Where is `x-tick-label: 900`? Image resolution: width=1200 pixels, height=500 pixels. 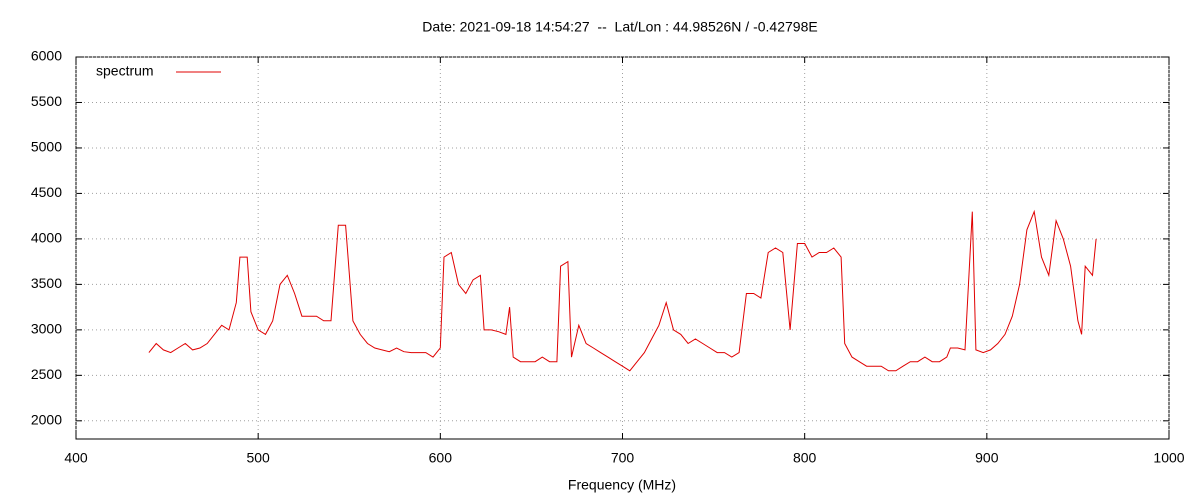
x-tick-label: 900 is located at coordinates (987, 458).